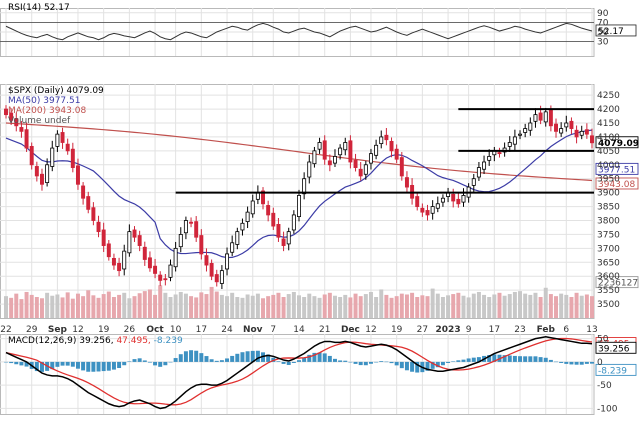 The height and width of the screenshot is (422, 640). I want to click on x-tick-label: 24, so click(227, 330).